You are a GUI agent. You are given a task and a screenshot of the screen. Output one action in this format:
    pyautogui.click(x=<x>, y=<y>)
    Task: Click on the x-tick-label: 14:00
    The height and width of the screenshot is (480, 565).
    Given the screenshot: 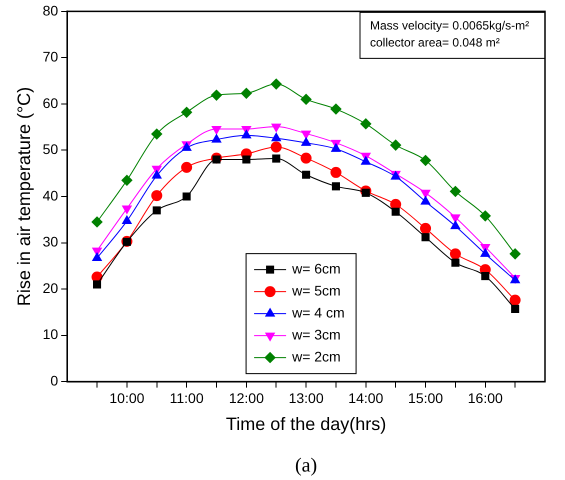 What is the action you would take?
    pyautogui.click(x=366, y=398)
    